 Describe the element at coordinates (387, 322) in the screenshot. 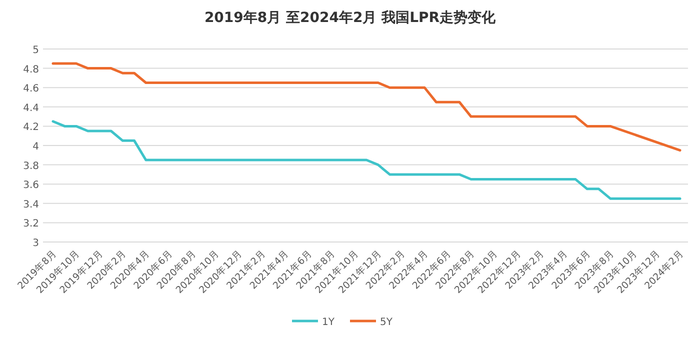

I see `legend-label: 5Y` at that location.